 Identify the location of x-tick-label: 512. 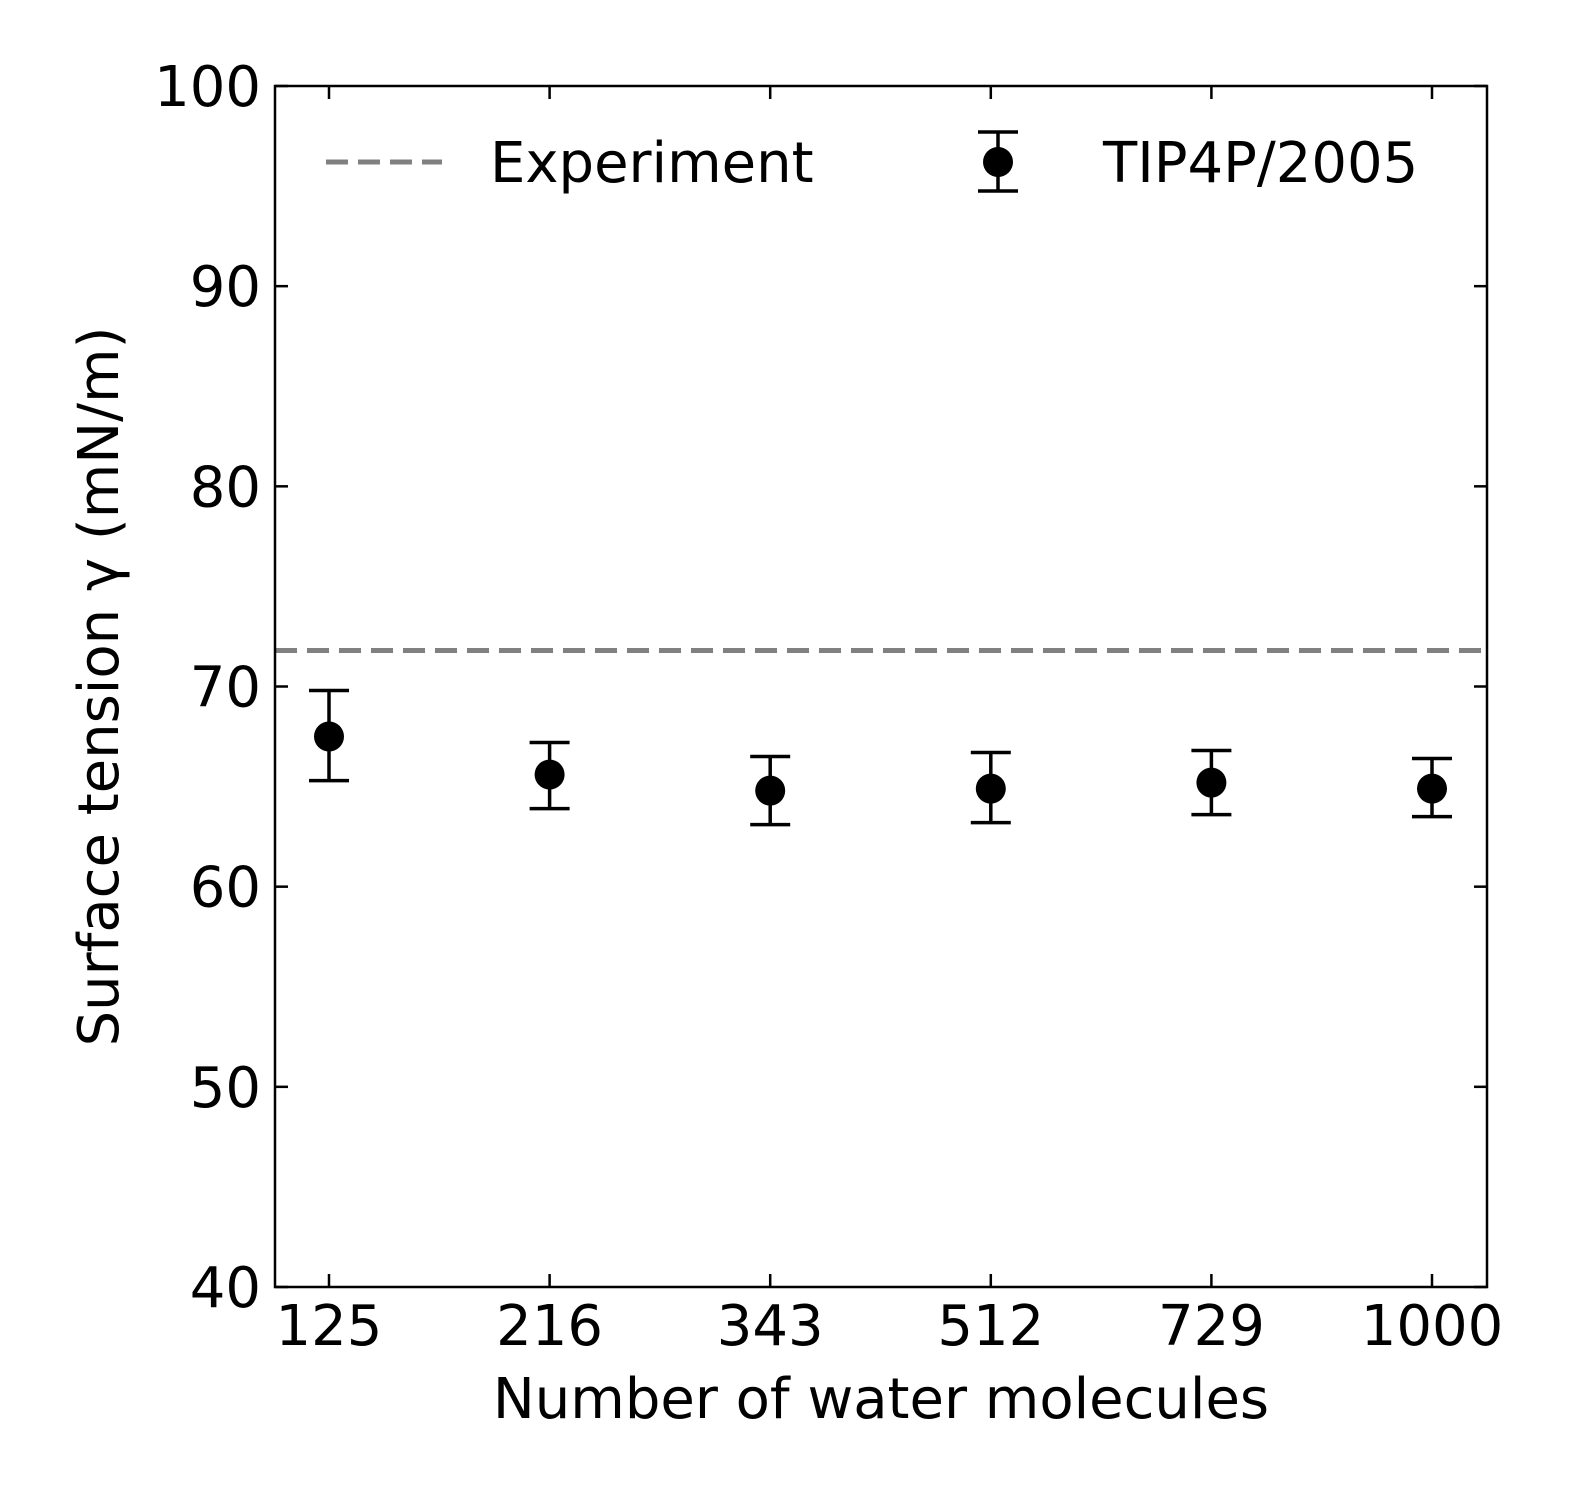
(990, 1326).